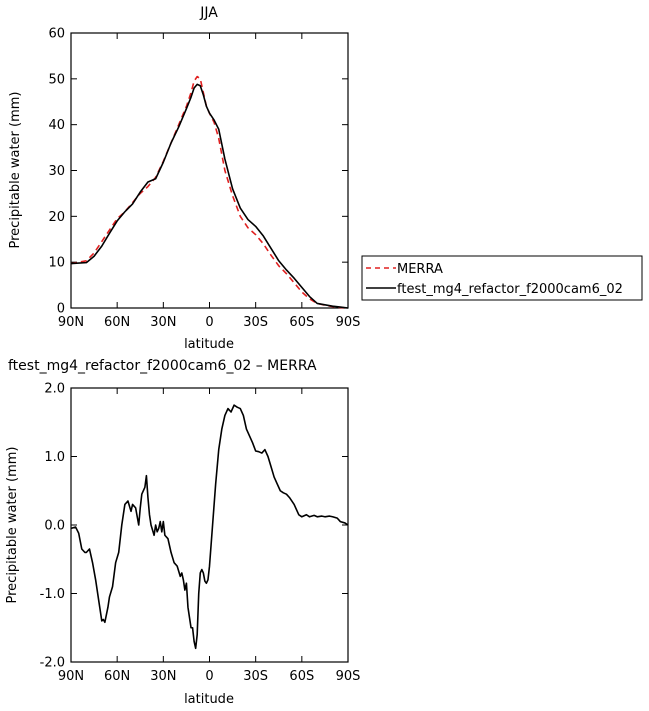 The width and height of the screenshot is (649, 711). I want to click on top-y-tick-label: 50, so click(56, 79).